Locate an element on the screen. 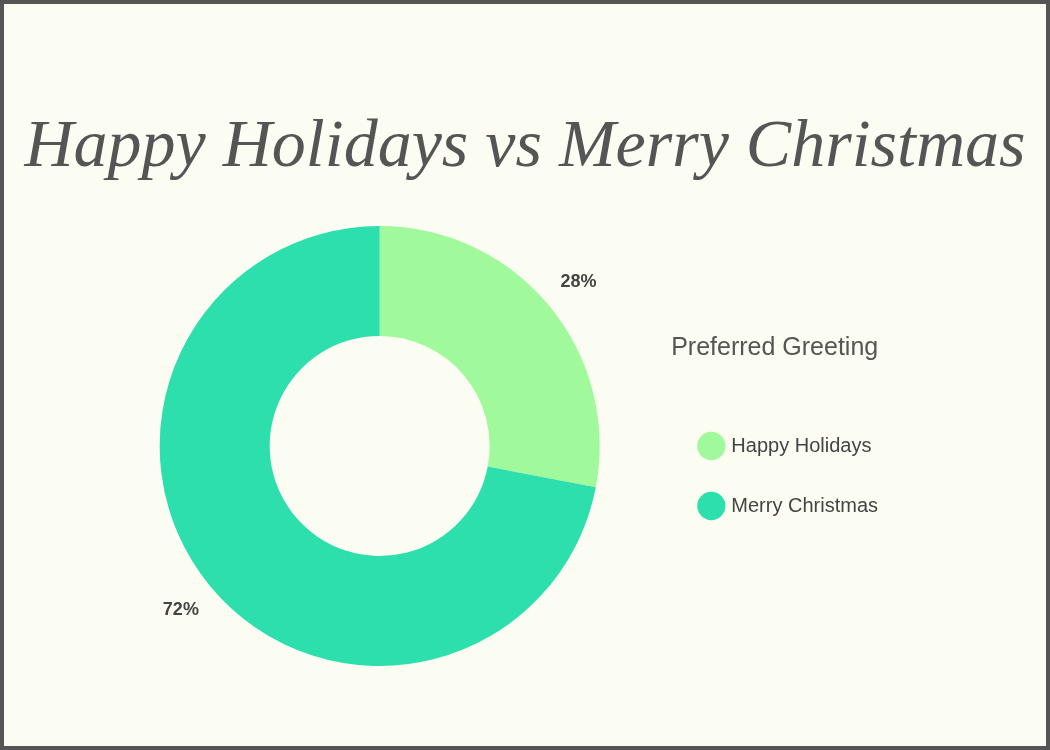 This screenshot has height=750, width=1050. chart-title: Happy Holidays vs Merry Christmas is located at coordinates (524, 143).